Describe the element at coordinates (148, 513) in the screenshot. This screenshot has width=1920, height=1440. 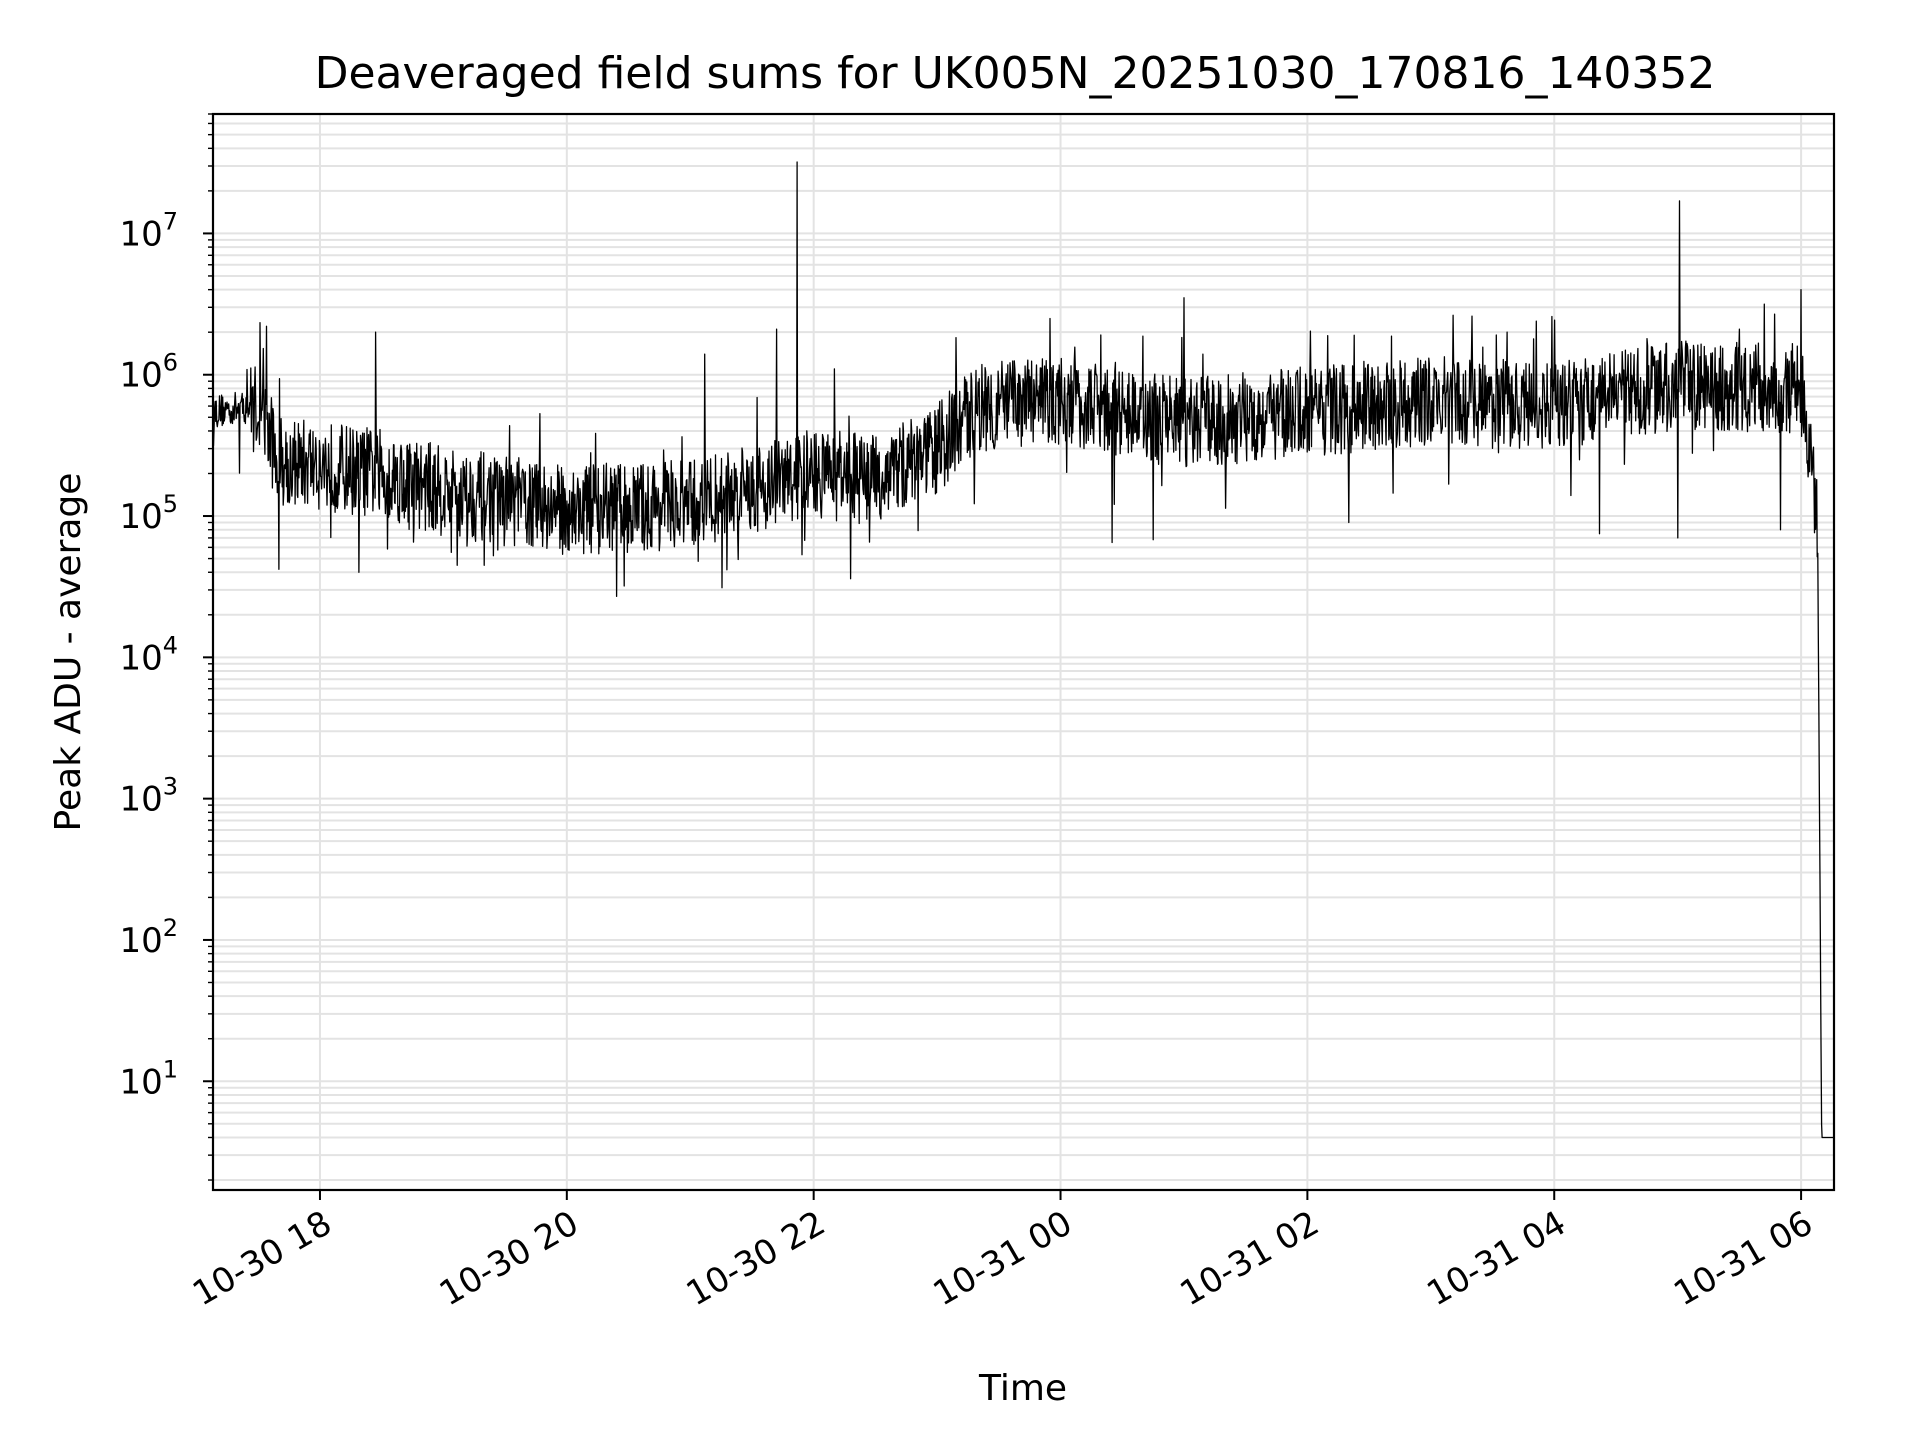
I see `y-tick-label: 10⁵` at that location.